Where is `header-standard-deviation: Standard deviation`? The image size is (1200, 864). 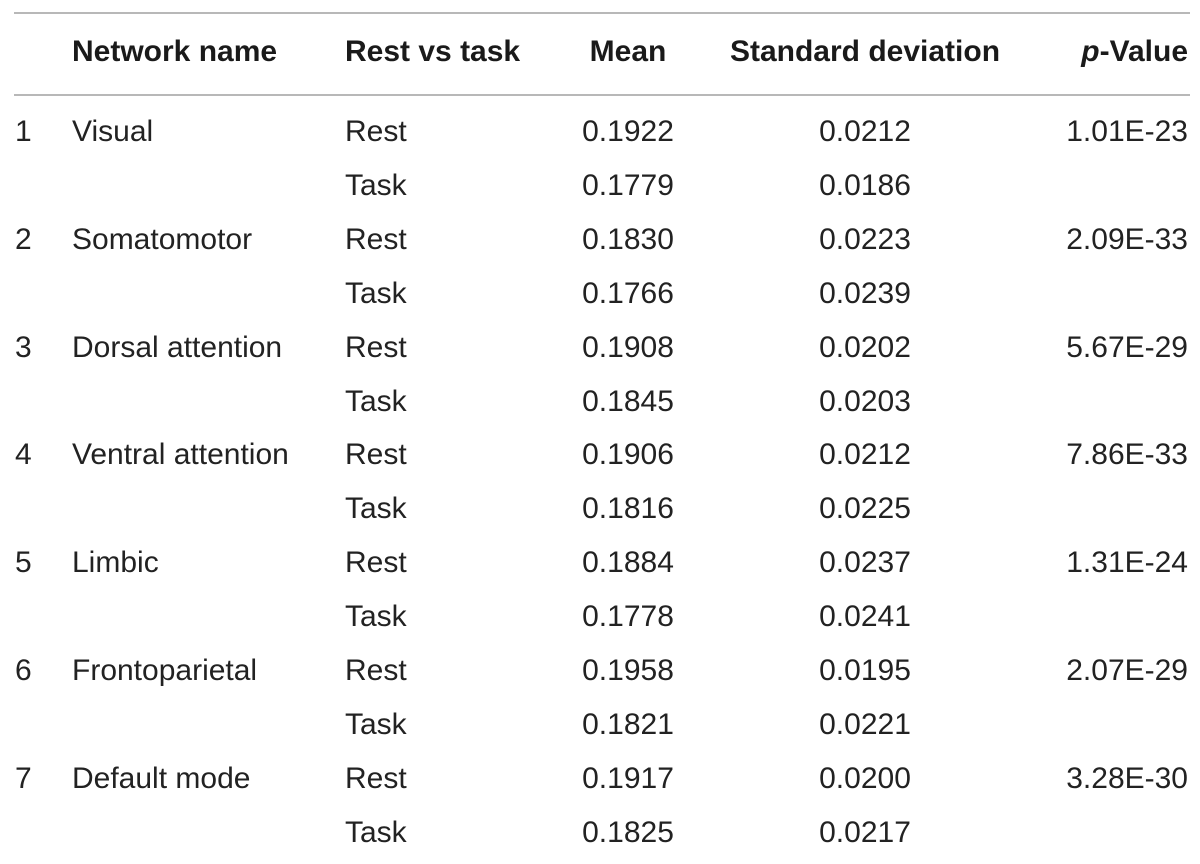
header-standard-deviation: Standard deviation is located at coordinates (865, 51).